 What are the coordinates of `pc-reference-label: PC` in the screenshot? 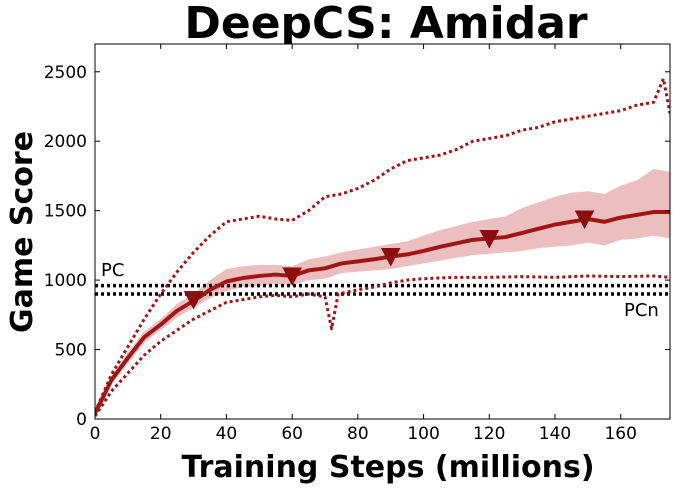 It's located at (112, 270).